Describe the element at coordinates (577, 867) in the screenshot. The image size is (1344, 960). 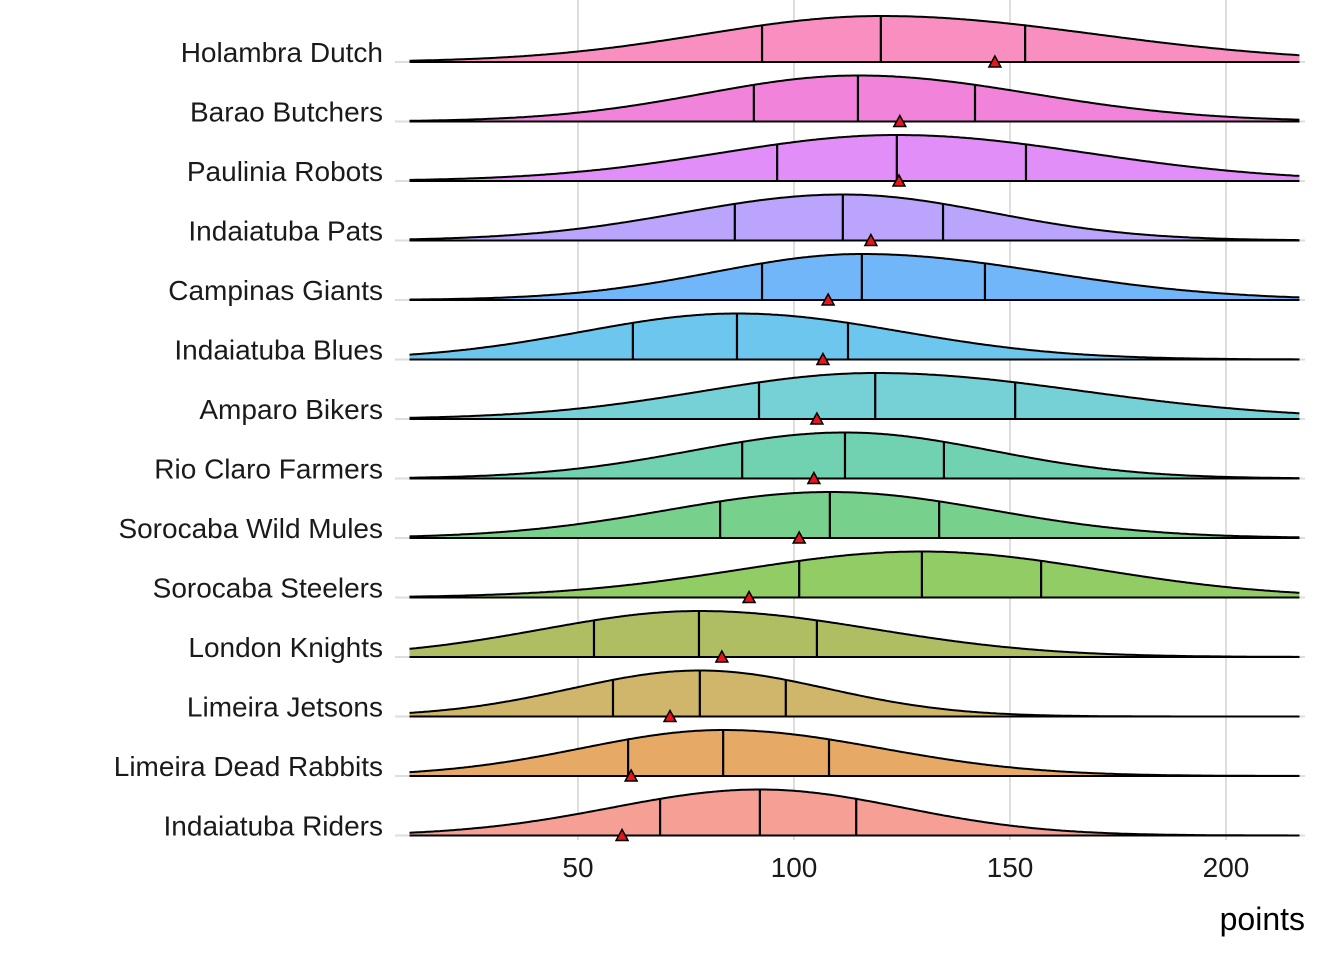
I see `x-tick-label: 50` at that location.